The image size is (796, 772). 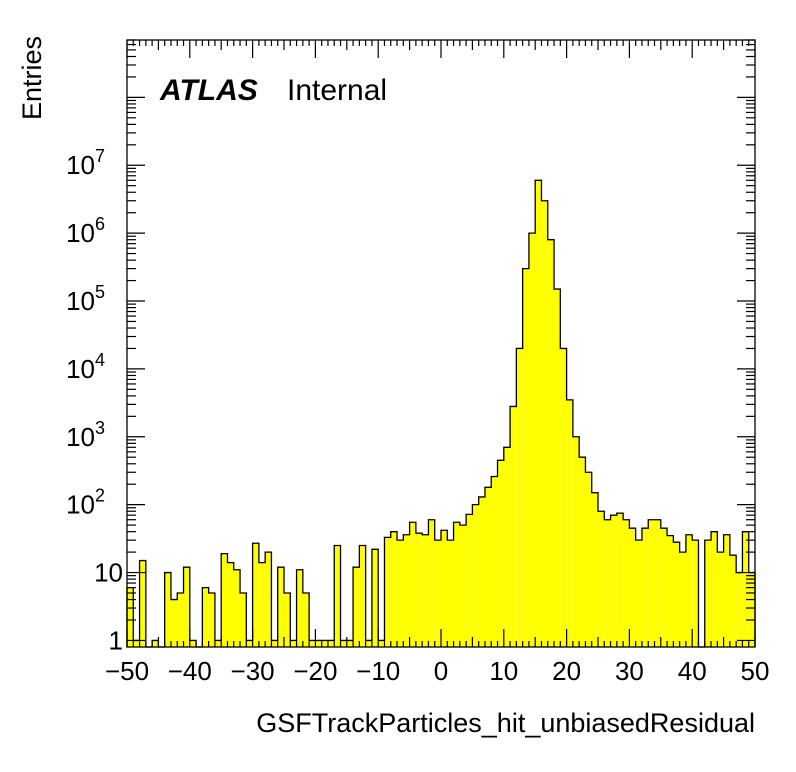 What do you see at coordinates (315, 671) in the screenshot?
I see `x-tick-label: −20` at bounding box center [315, 671].